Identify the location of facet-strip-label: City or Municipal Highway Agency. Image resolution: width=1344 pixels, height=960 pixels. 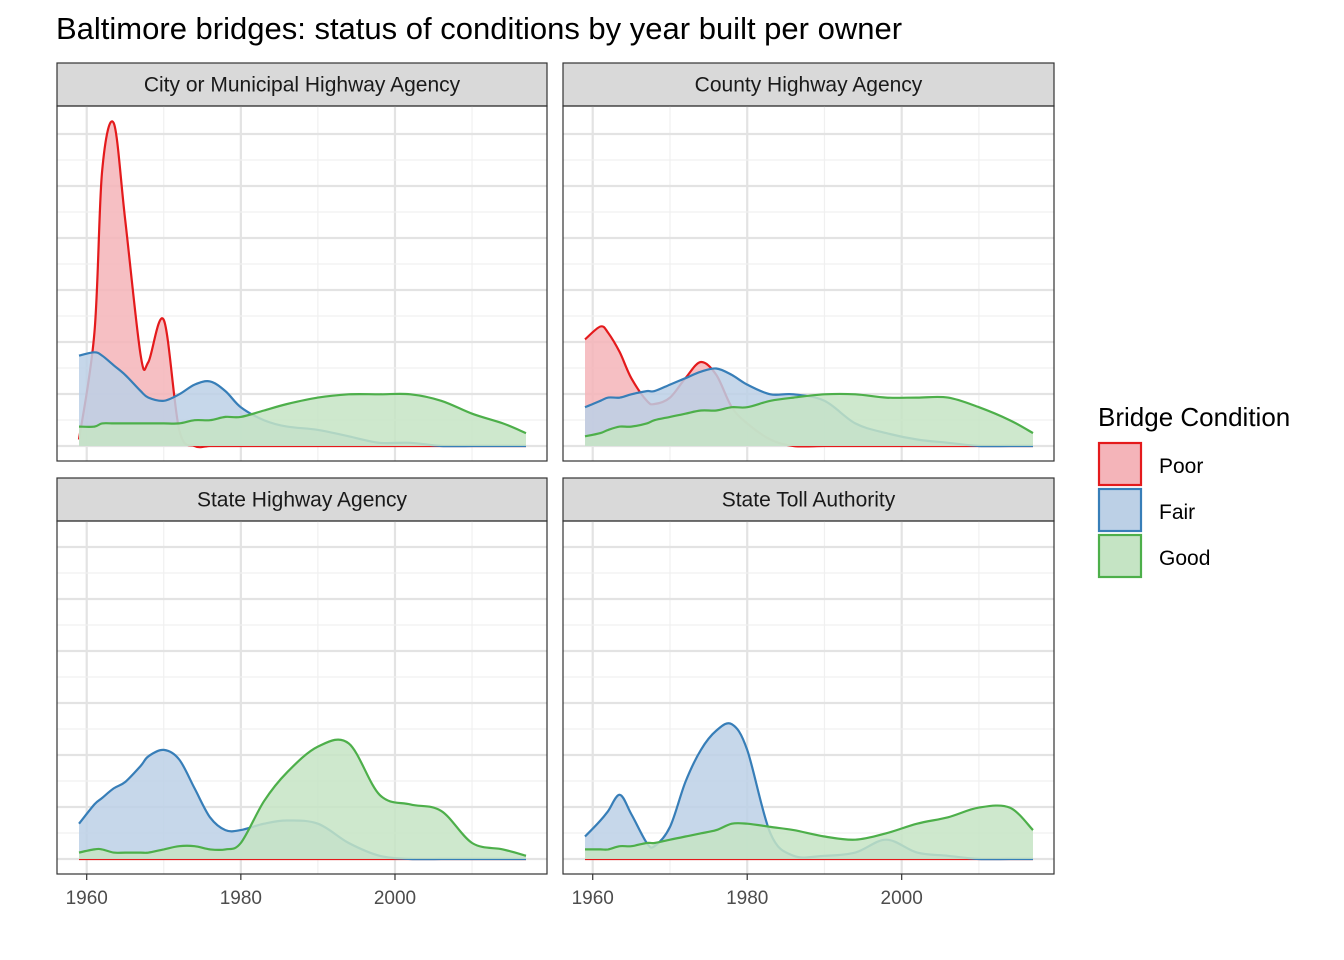
(302, 85).